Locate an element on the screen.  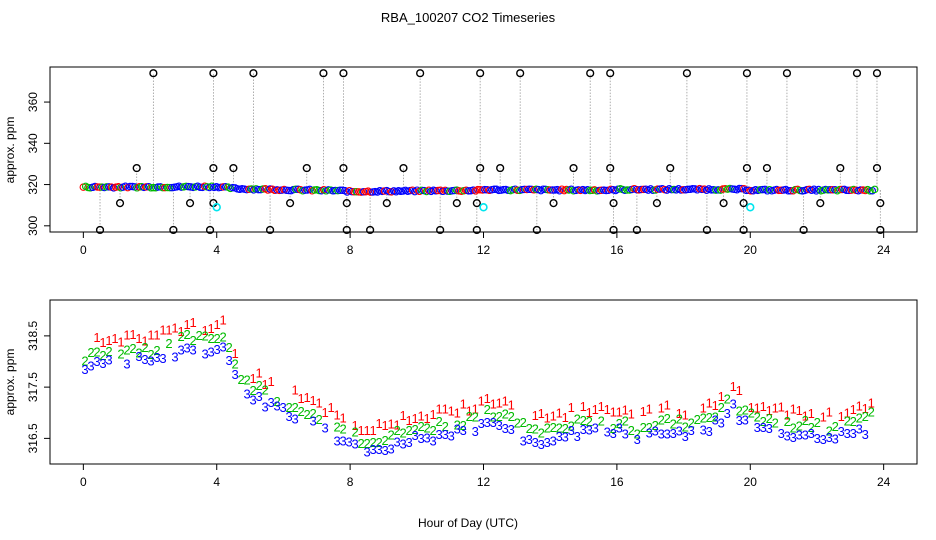
chart-title: RBA_100207 CO2 Timeseries is located at coordinates (468, 17).